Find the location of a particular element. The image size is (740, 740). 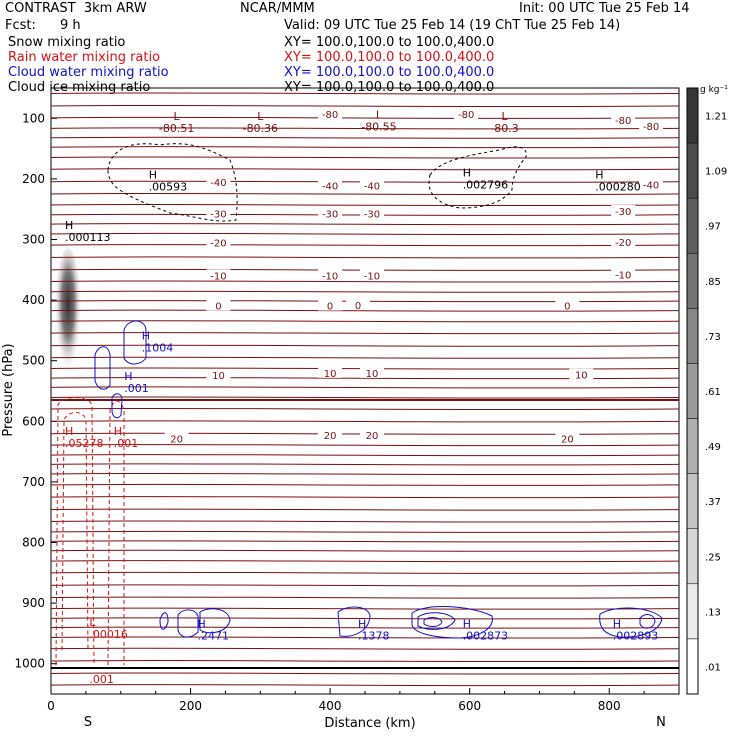

y-tick-label: 400 is located at coordinates (33, 300).